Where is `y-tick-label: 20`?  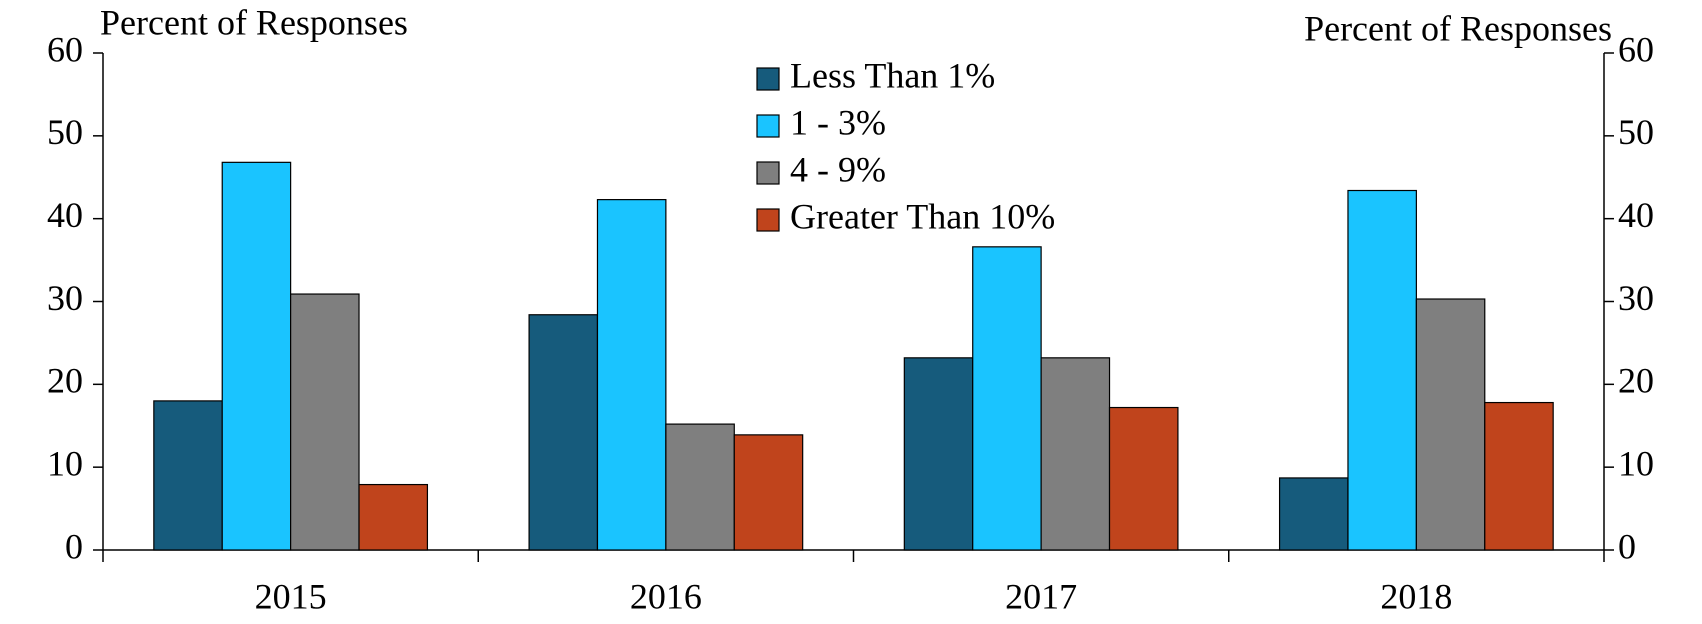
y-tick-label: 20 is located at coordinates (65, 381).